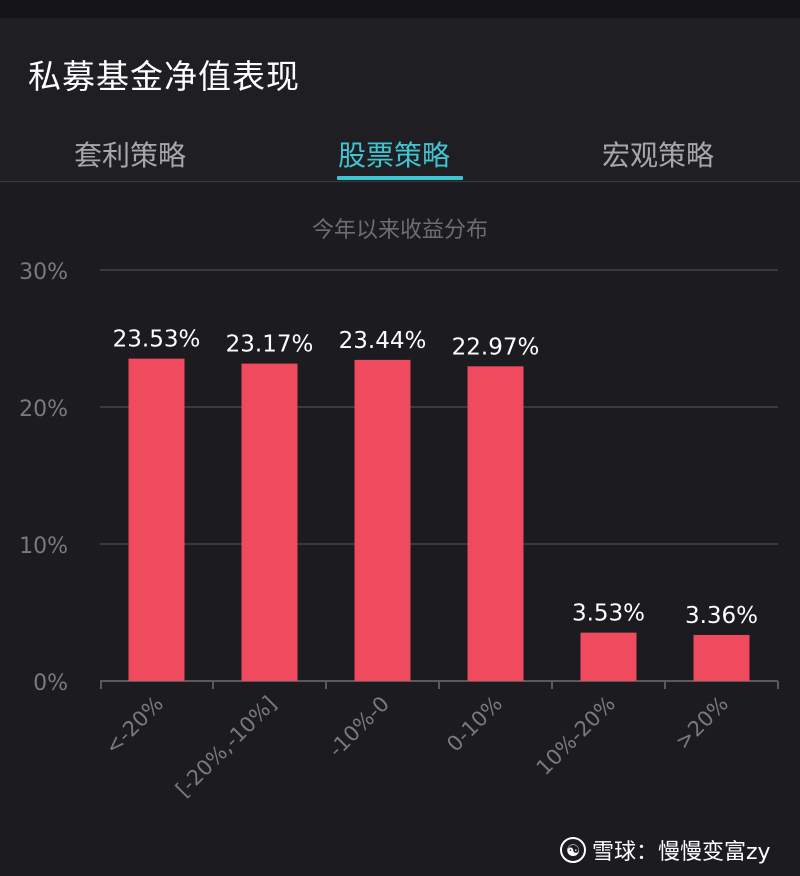 The height and width of the screenshot is (876, 800). I want to click on data-label: 23.44%, so click(383, 341).